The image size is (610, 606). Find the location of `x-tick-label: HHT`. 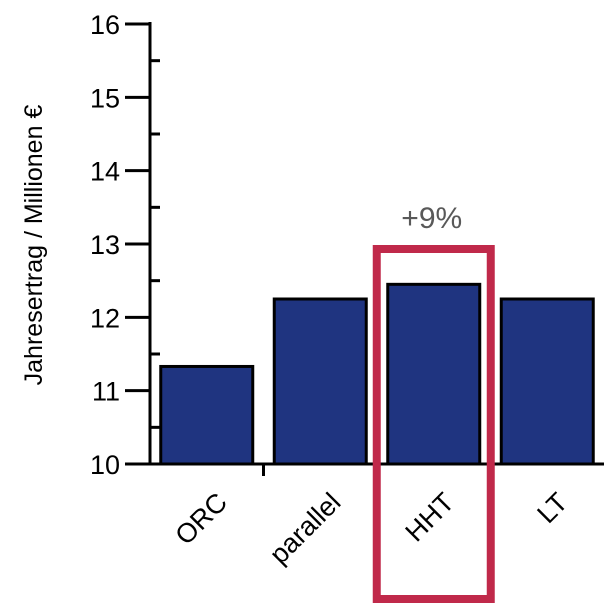

x-tick-label: HHT is located at coordinates (430, 517).